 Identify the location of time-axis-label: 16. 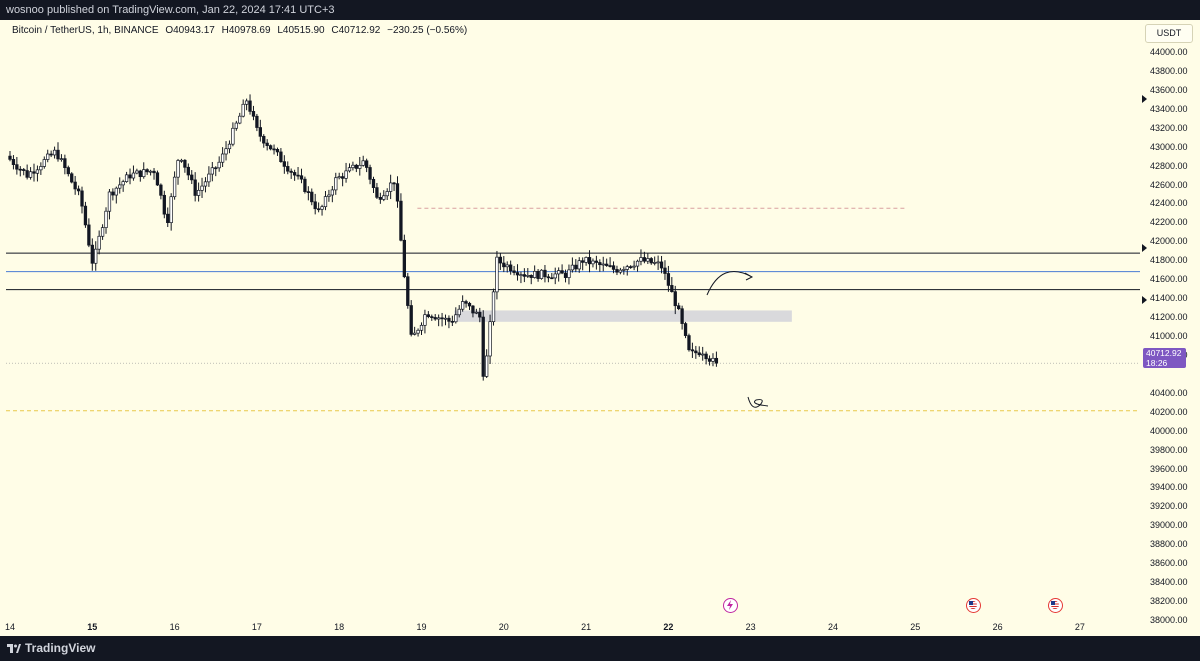
(174, 627).